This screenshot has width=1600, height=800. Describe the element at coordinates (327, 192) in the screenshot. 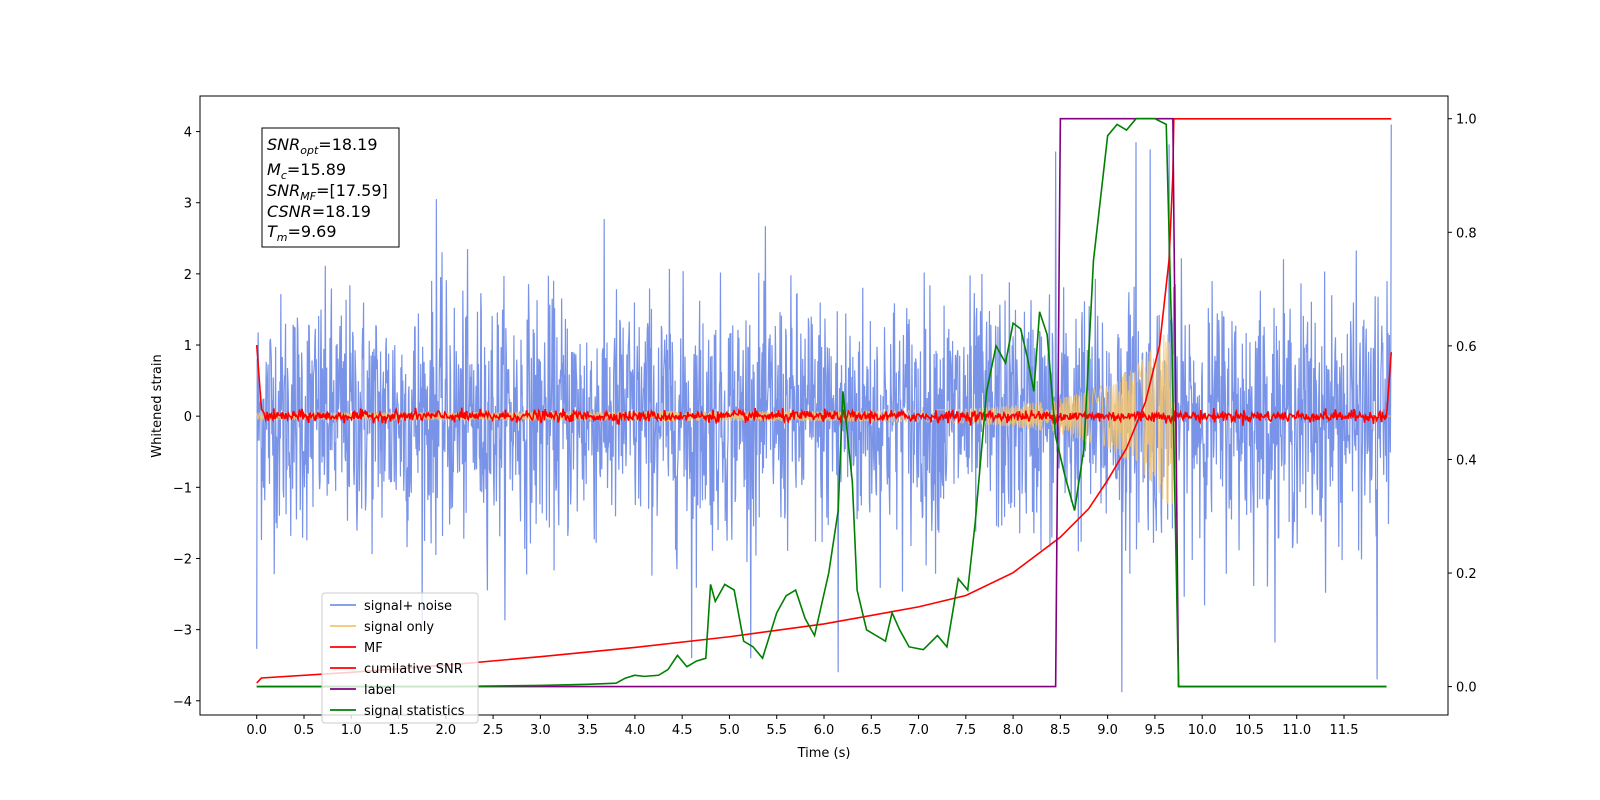

I see `info-snr-mf: SNRMF=[17.59]` at that location.